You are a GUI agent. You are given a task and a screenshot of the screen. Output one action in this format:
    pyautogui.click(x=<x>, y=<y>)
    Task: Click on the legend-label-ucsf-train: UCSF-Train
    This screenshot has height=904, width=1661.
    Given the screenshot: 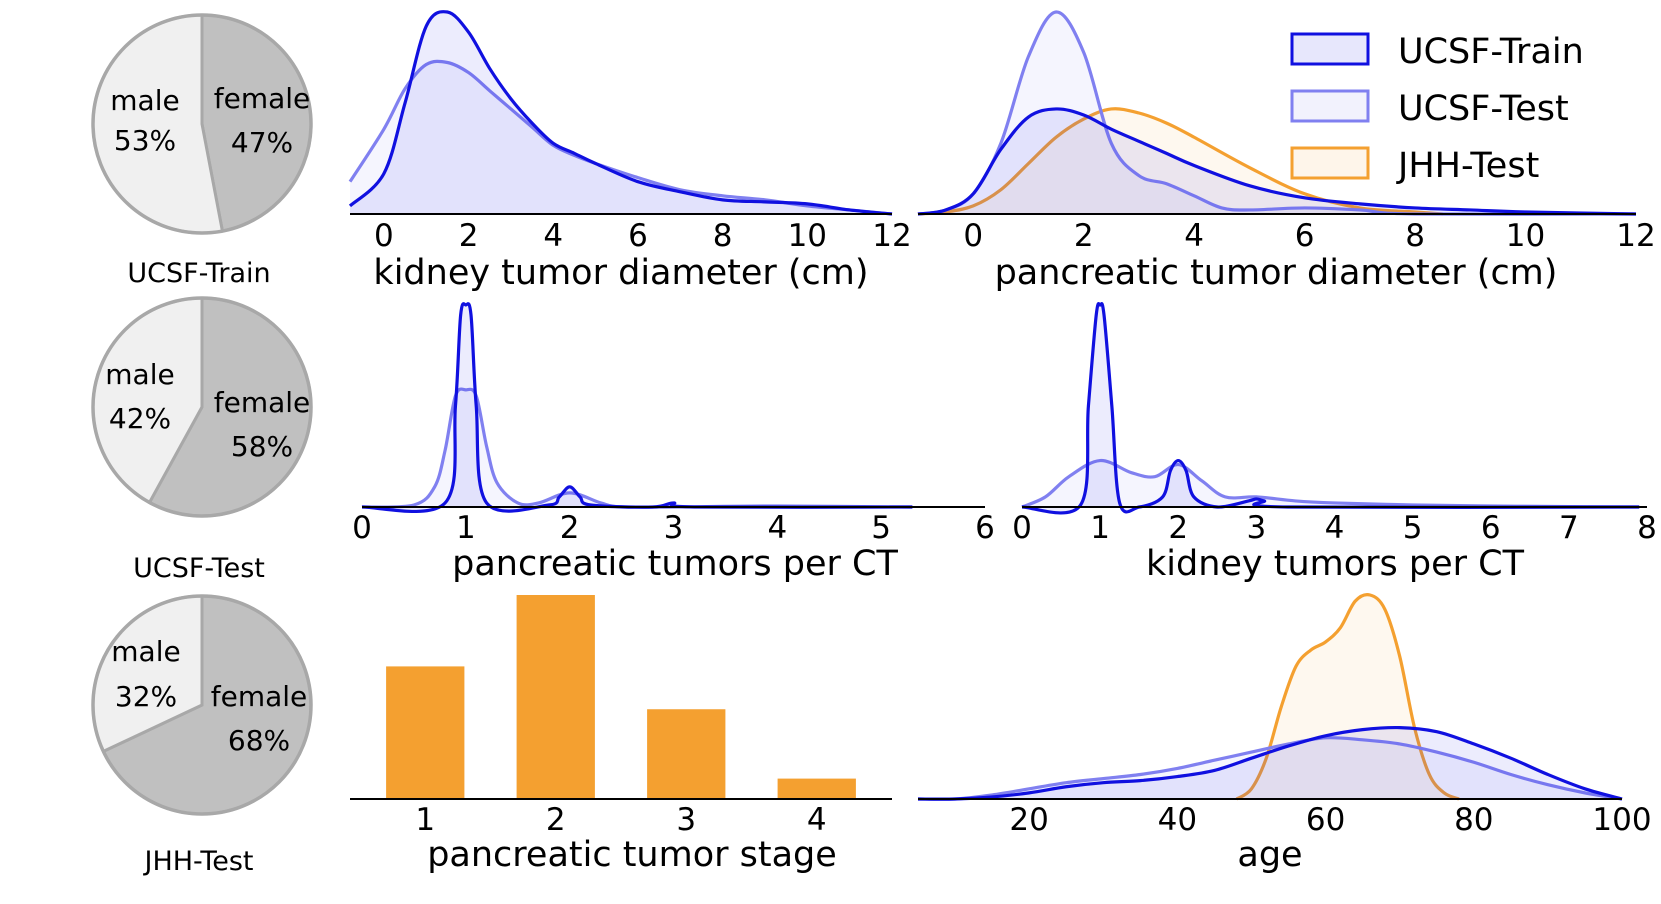 What is the action you would take?
    pyautogui.click(x=1491, y=52)
    